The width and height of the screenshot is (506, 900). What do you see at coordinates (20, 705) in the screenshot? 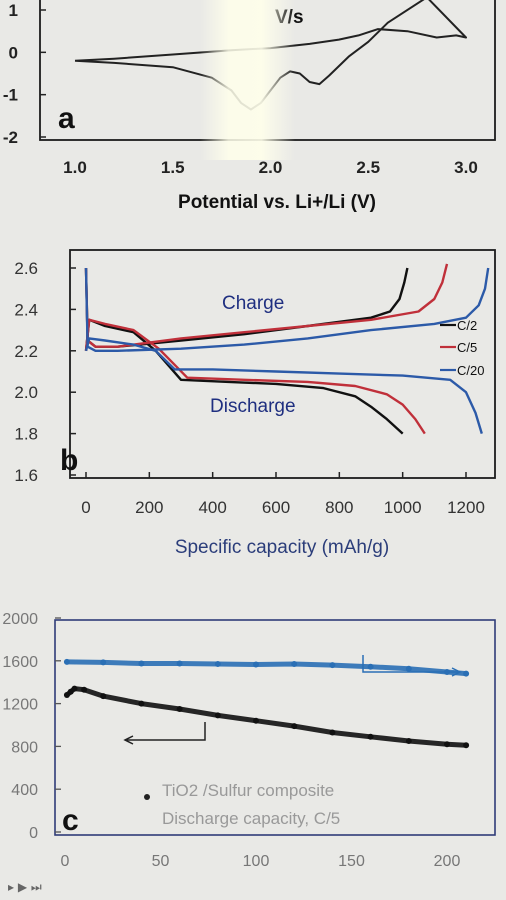
I see `c-ytick-label: 1200` at bounding box center [20, 705].